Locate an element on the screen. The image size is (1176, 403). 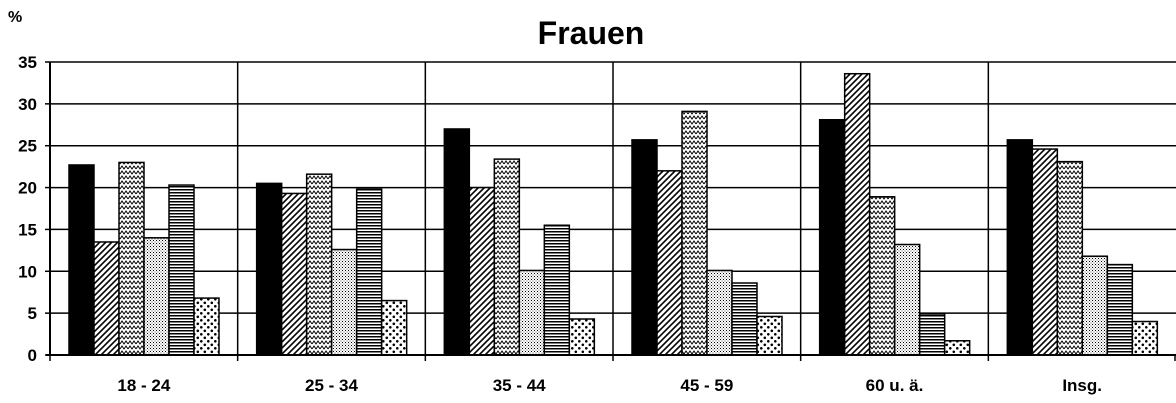
y-tick-label: 20 is located at coordinates (27, 188).